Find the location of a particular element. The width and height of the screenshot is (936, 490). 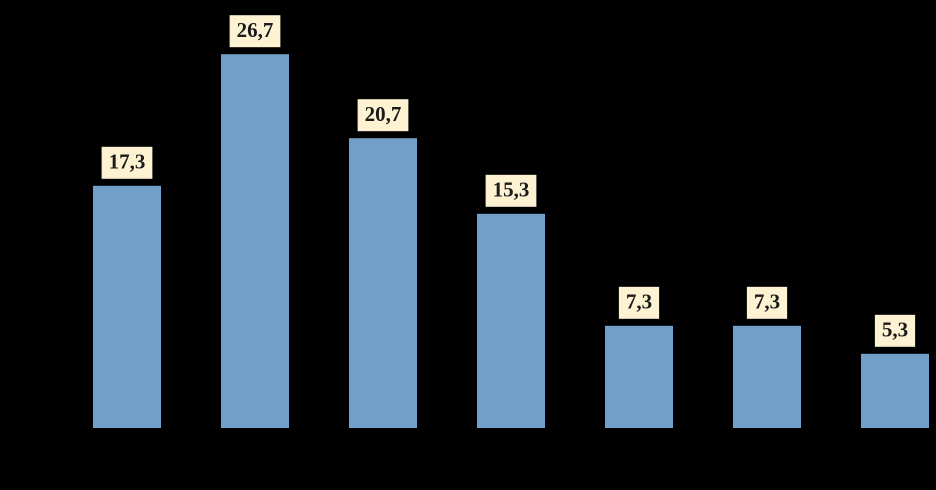

data-label: 5,3 is located at coordinates (895, 330).